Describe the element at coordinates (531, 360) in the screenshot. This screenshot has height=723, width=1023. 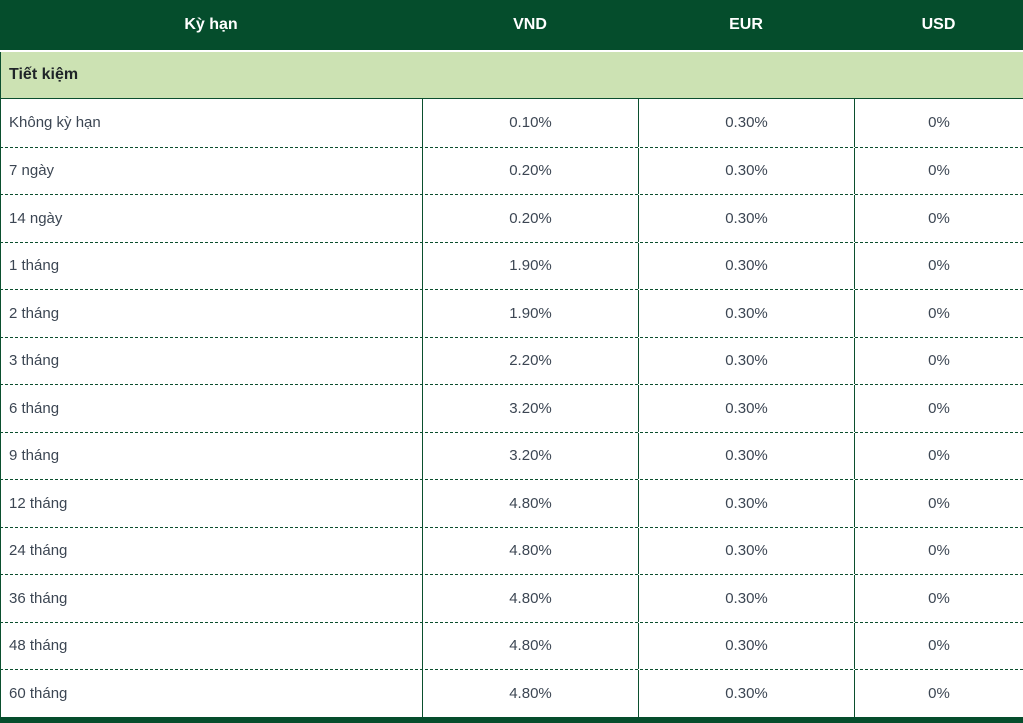
I see `vnd-rate-cell: 2.20%` at that location.